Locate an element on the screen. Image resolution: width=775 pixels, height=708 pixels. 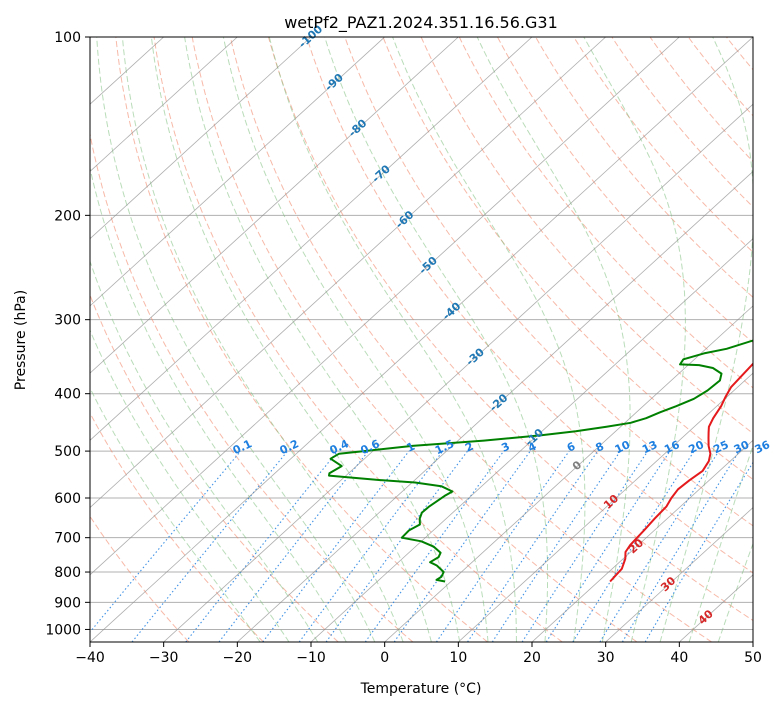
chart-title: wetPf2_PAZ1.2024.351.16.56.G31 is located at coordinates (421, 23).